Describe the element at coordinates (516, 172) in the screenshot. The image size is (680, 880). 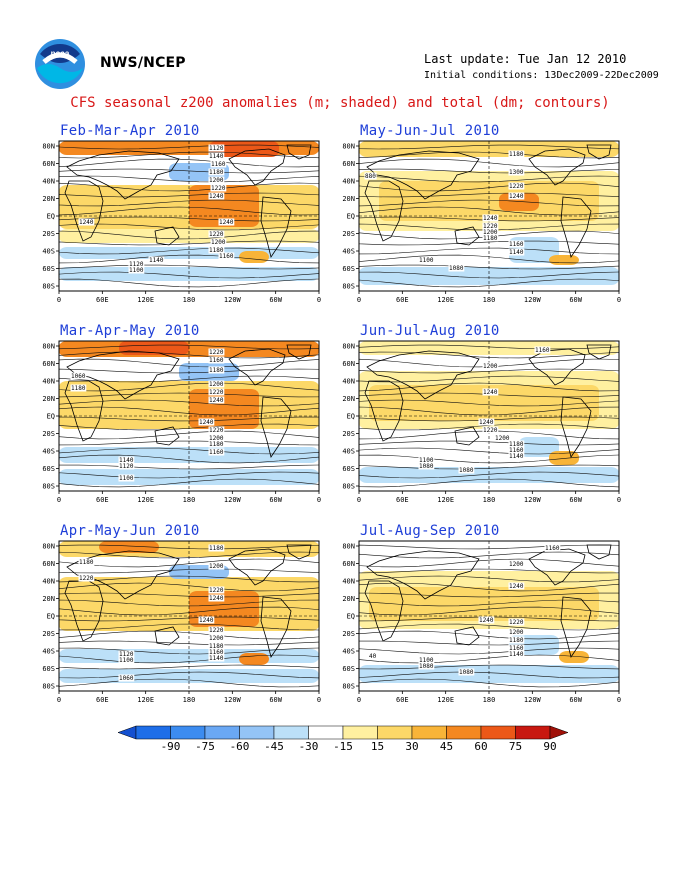
I see `contour-label: 1300` at that location.